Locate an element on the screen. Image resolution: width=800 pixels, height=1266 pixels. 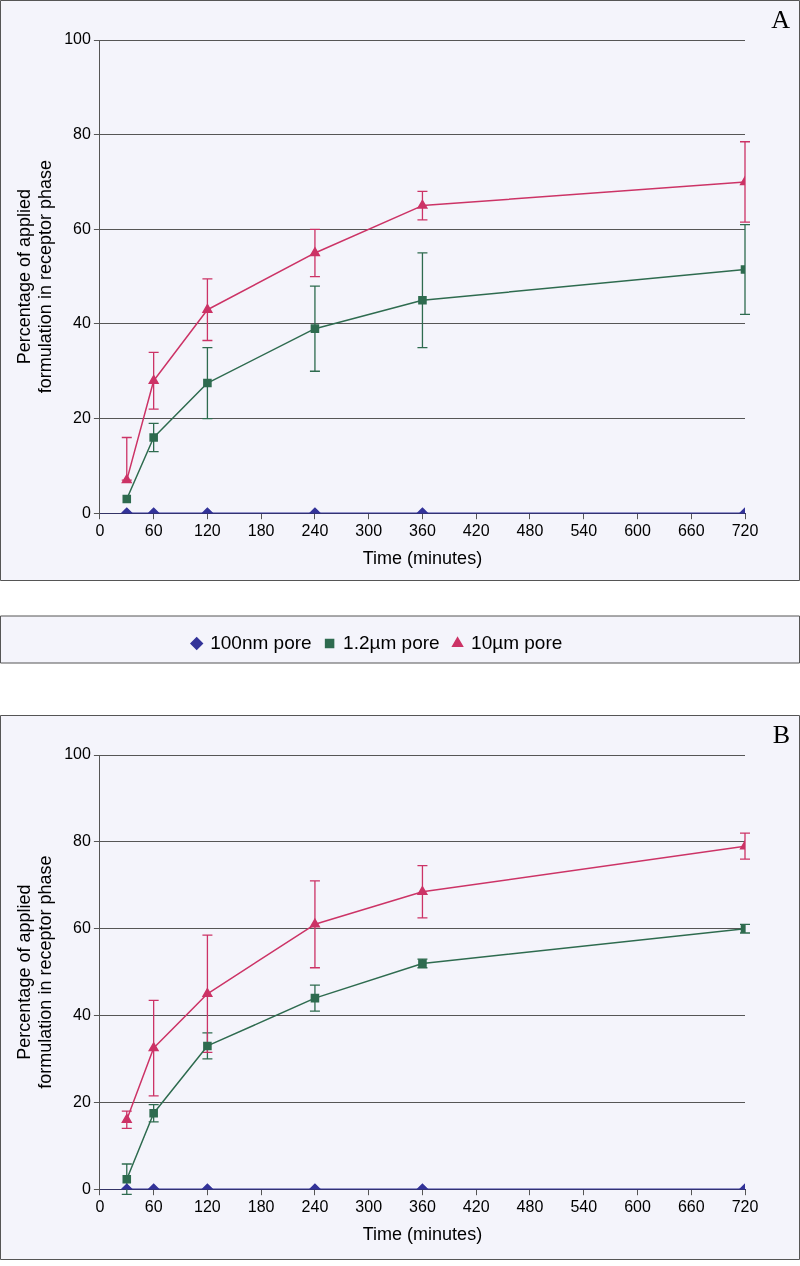
legend-label: 100nm pore is located at coordinates (261, 642).